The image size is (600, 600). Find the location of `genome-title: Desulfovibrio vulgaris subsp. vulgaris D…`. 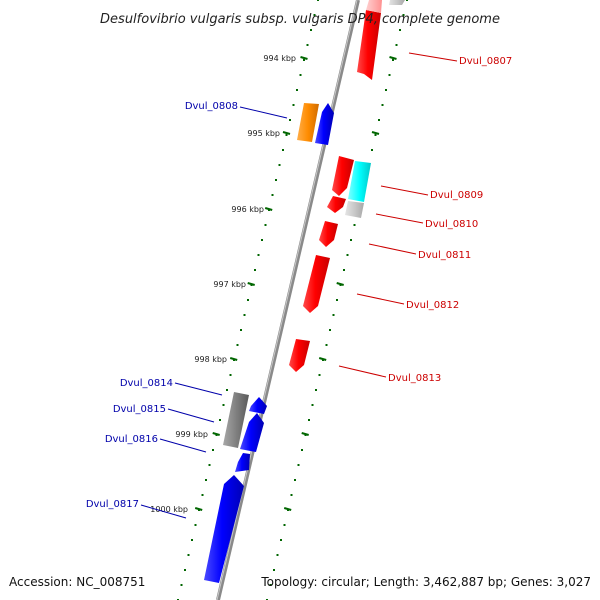

genome-title: Desulfovibrio vulgaris subsp. vulgaris D… is located at coordinates (300, 19).